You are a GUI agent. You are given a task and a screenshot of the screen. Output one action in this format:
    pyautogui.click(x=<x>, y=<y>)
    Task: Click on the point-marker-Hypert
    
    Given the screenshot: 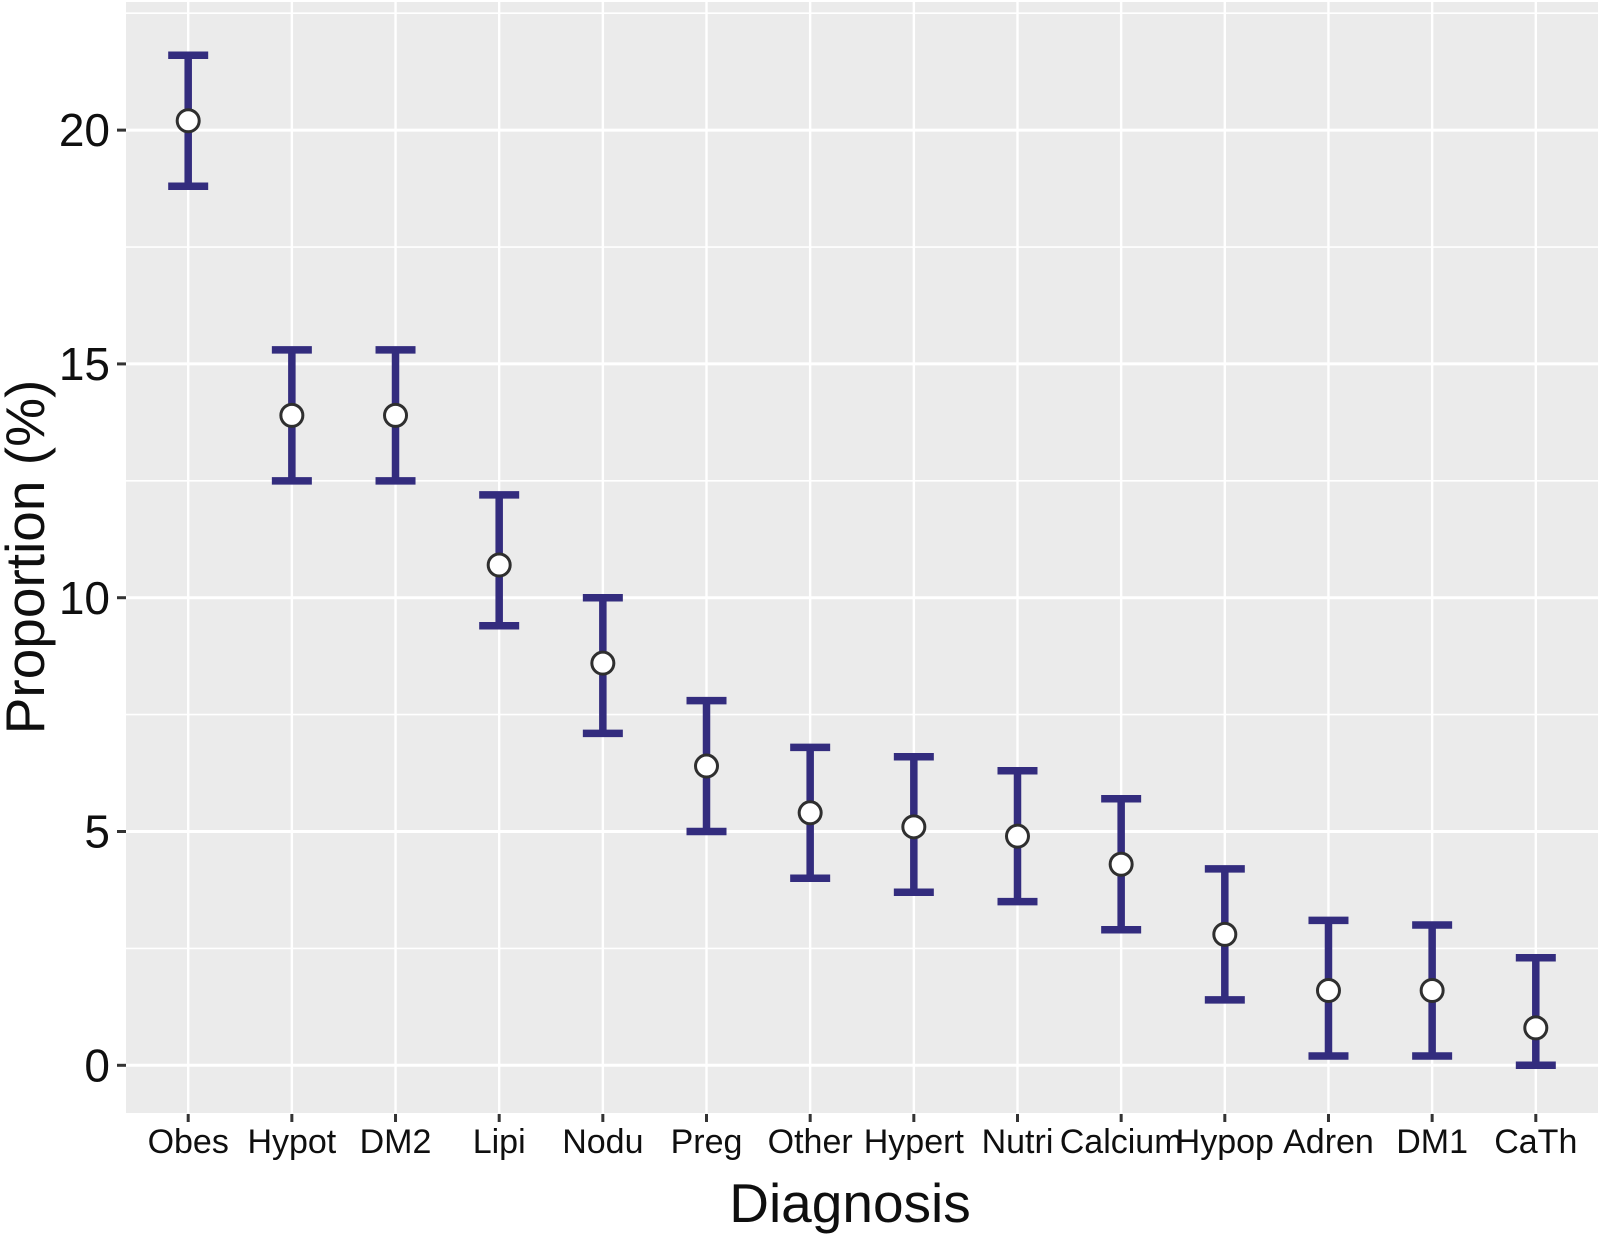 What is the action you would take?
    pyautogui.click(x=914, y=827)
    